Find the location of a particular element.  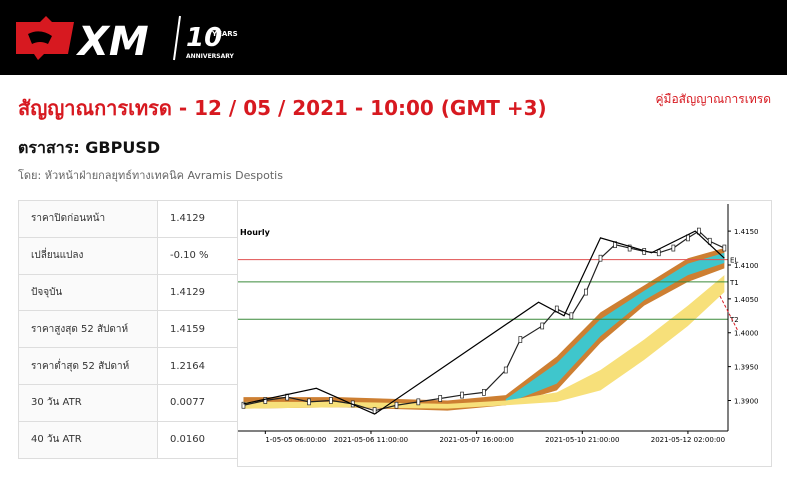

y-tick-label: 1.3950 is located at coordinates (746, 368).